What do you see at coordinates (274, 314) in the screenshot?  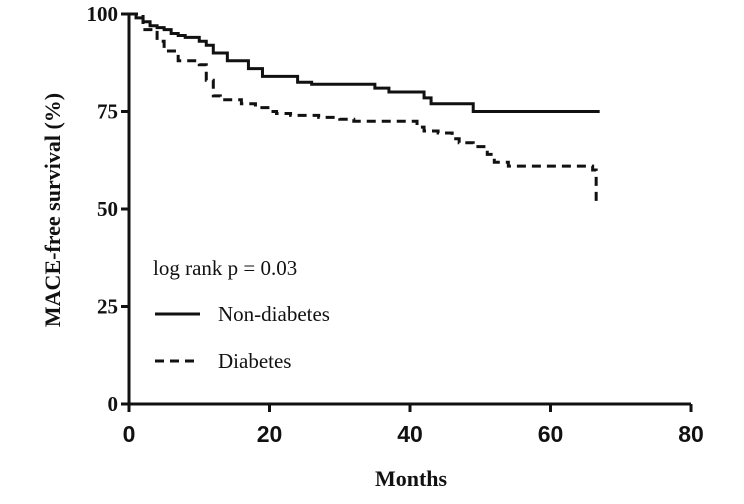 I see `legend-label-non-diabetes: Non-diabetes` at bounding box center [274, 314].